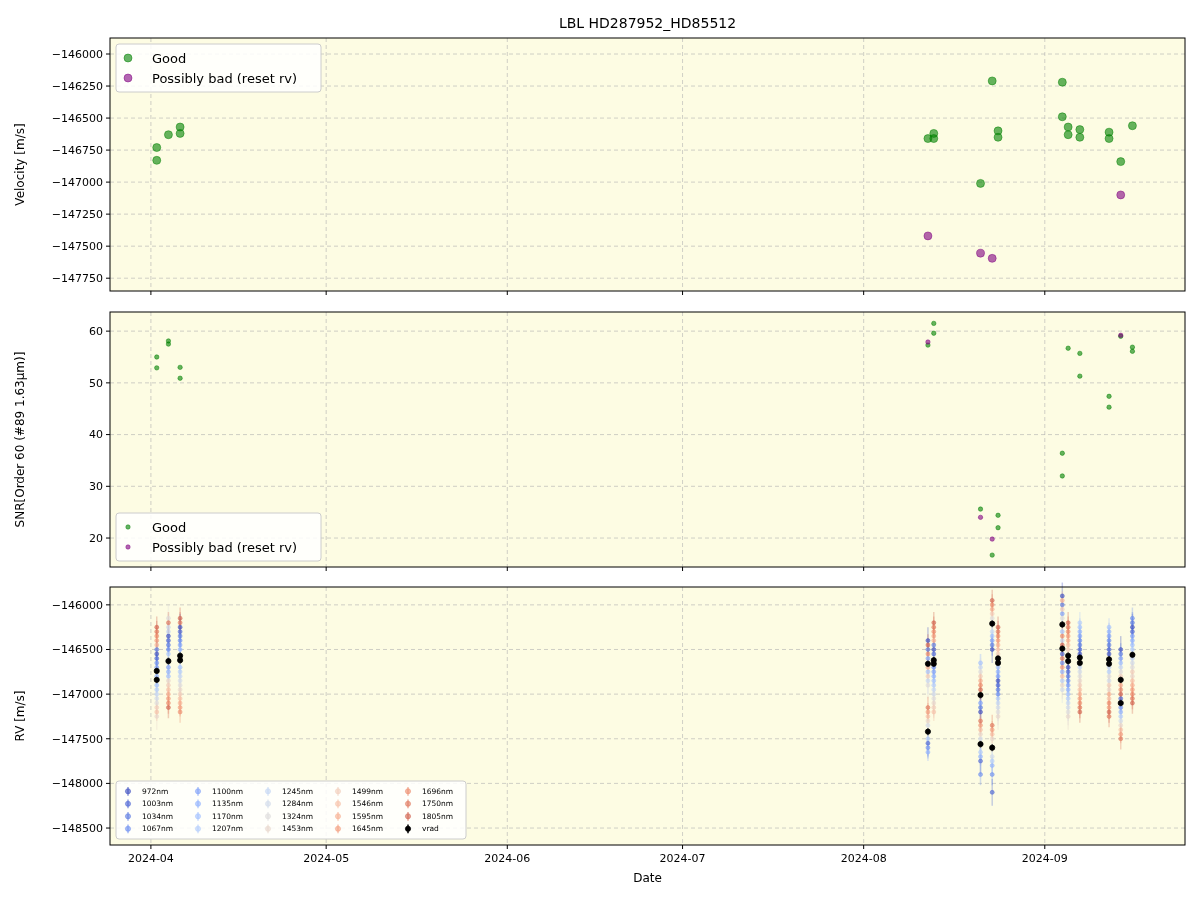 Image resolution: width=1200 pixels, height=900 pixels. I want to click on x-tick-label: 2024-06, so click(507, 858).